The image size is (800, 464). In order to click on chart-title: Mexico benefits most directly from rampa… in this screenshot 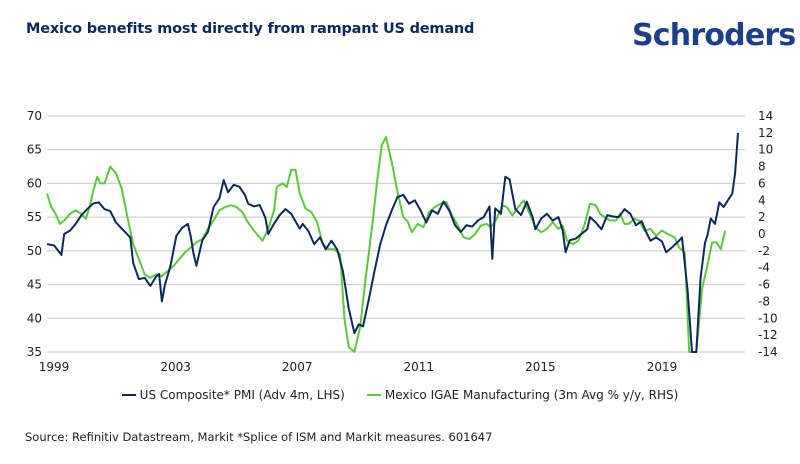, I will do `click(250, 29)`.